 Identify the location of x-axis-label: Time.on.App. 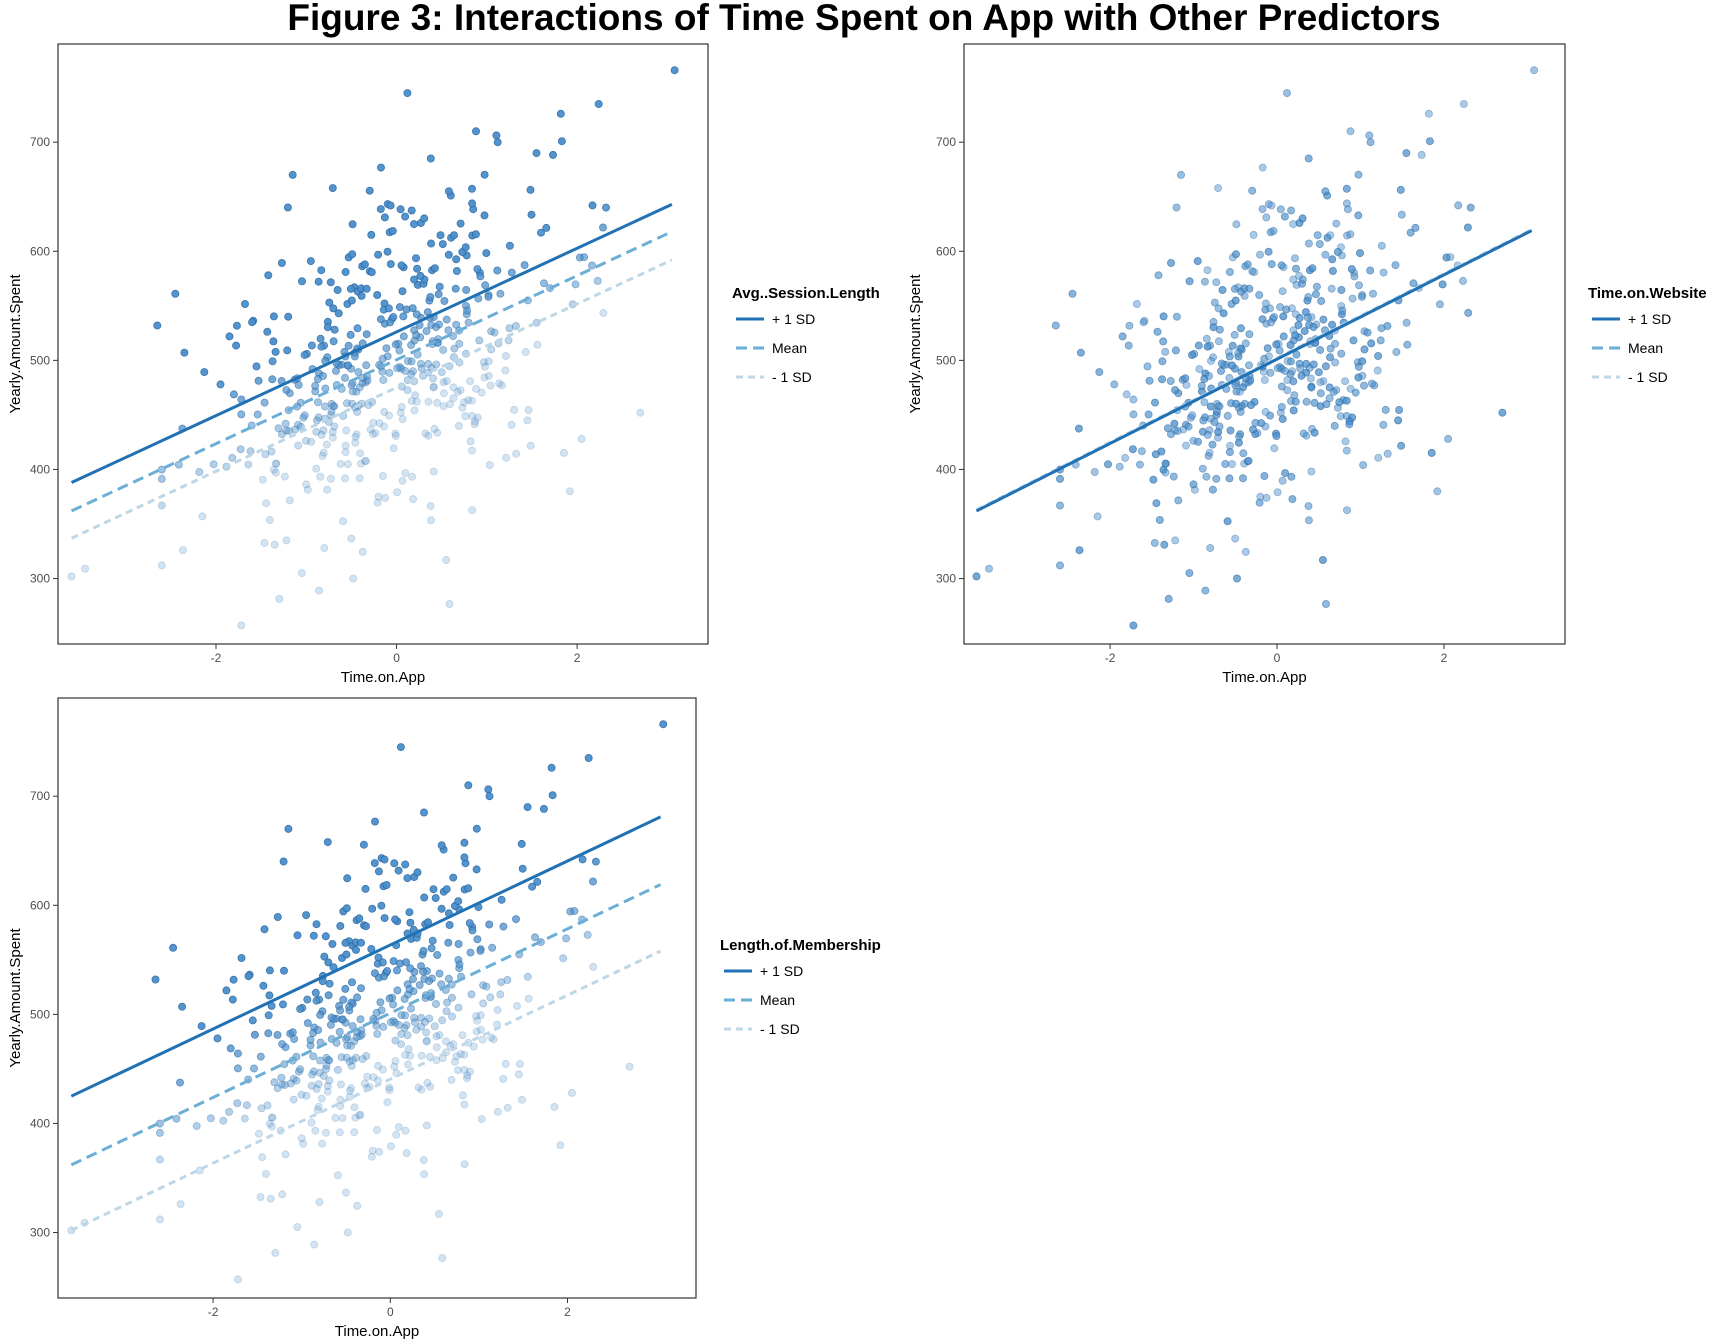
(1264, 677).